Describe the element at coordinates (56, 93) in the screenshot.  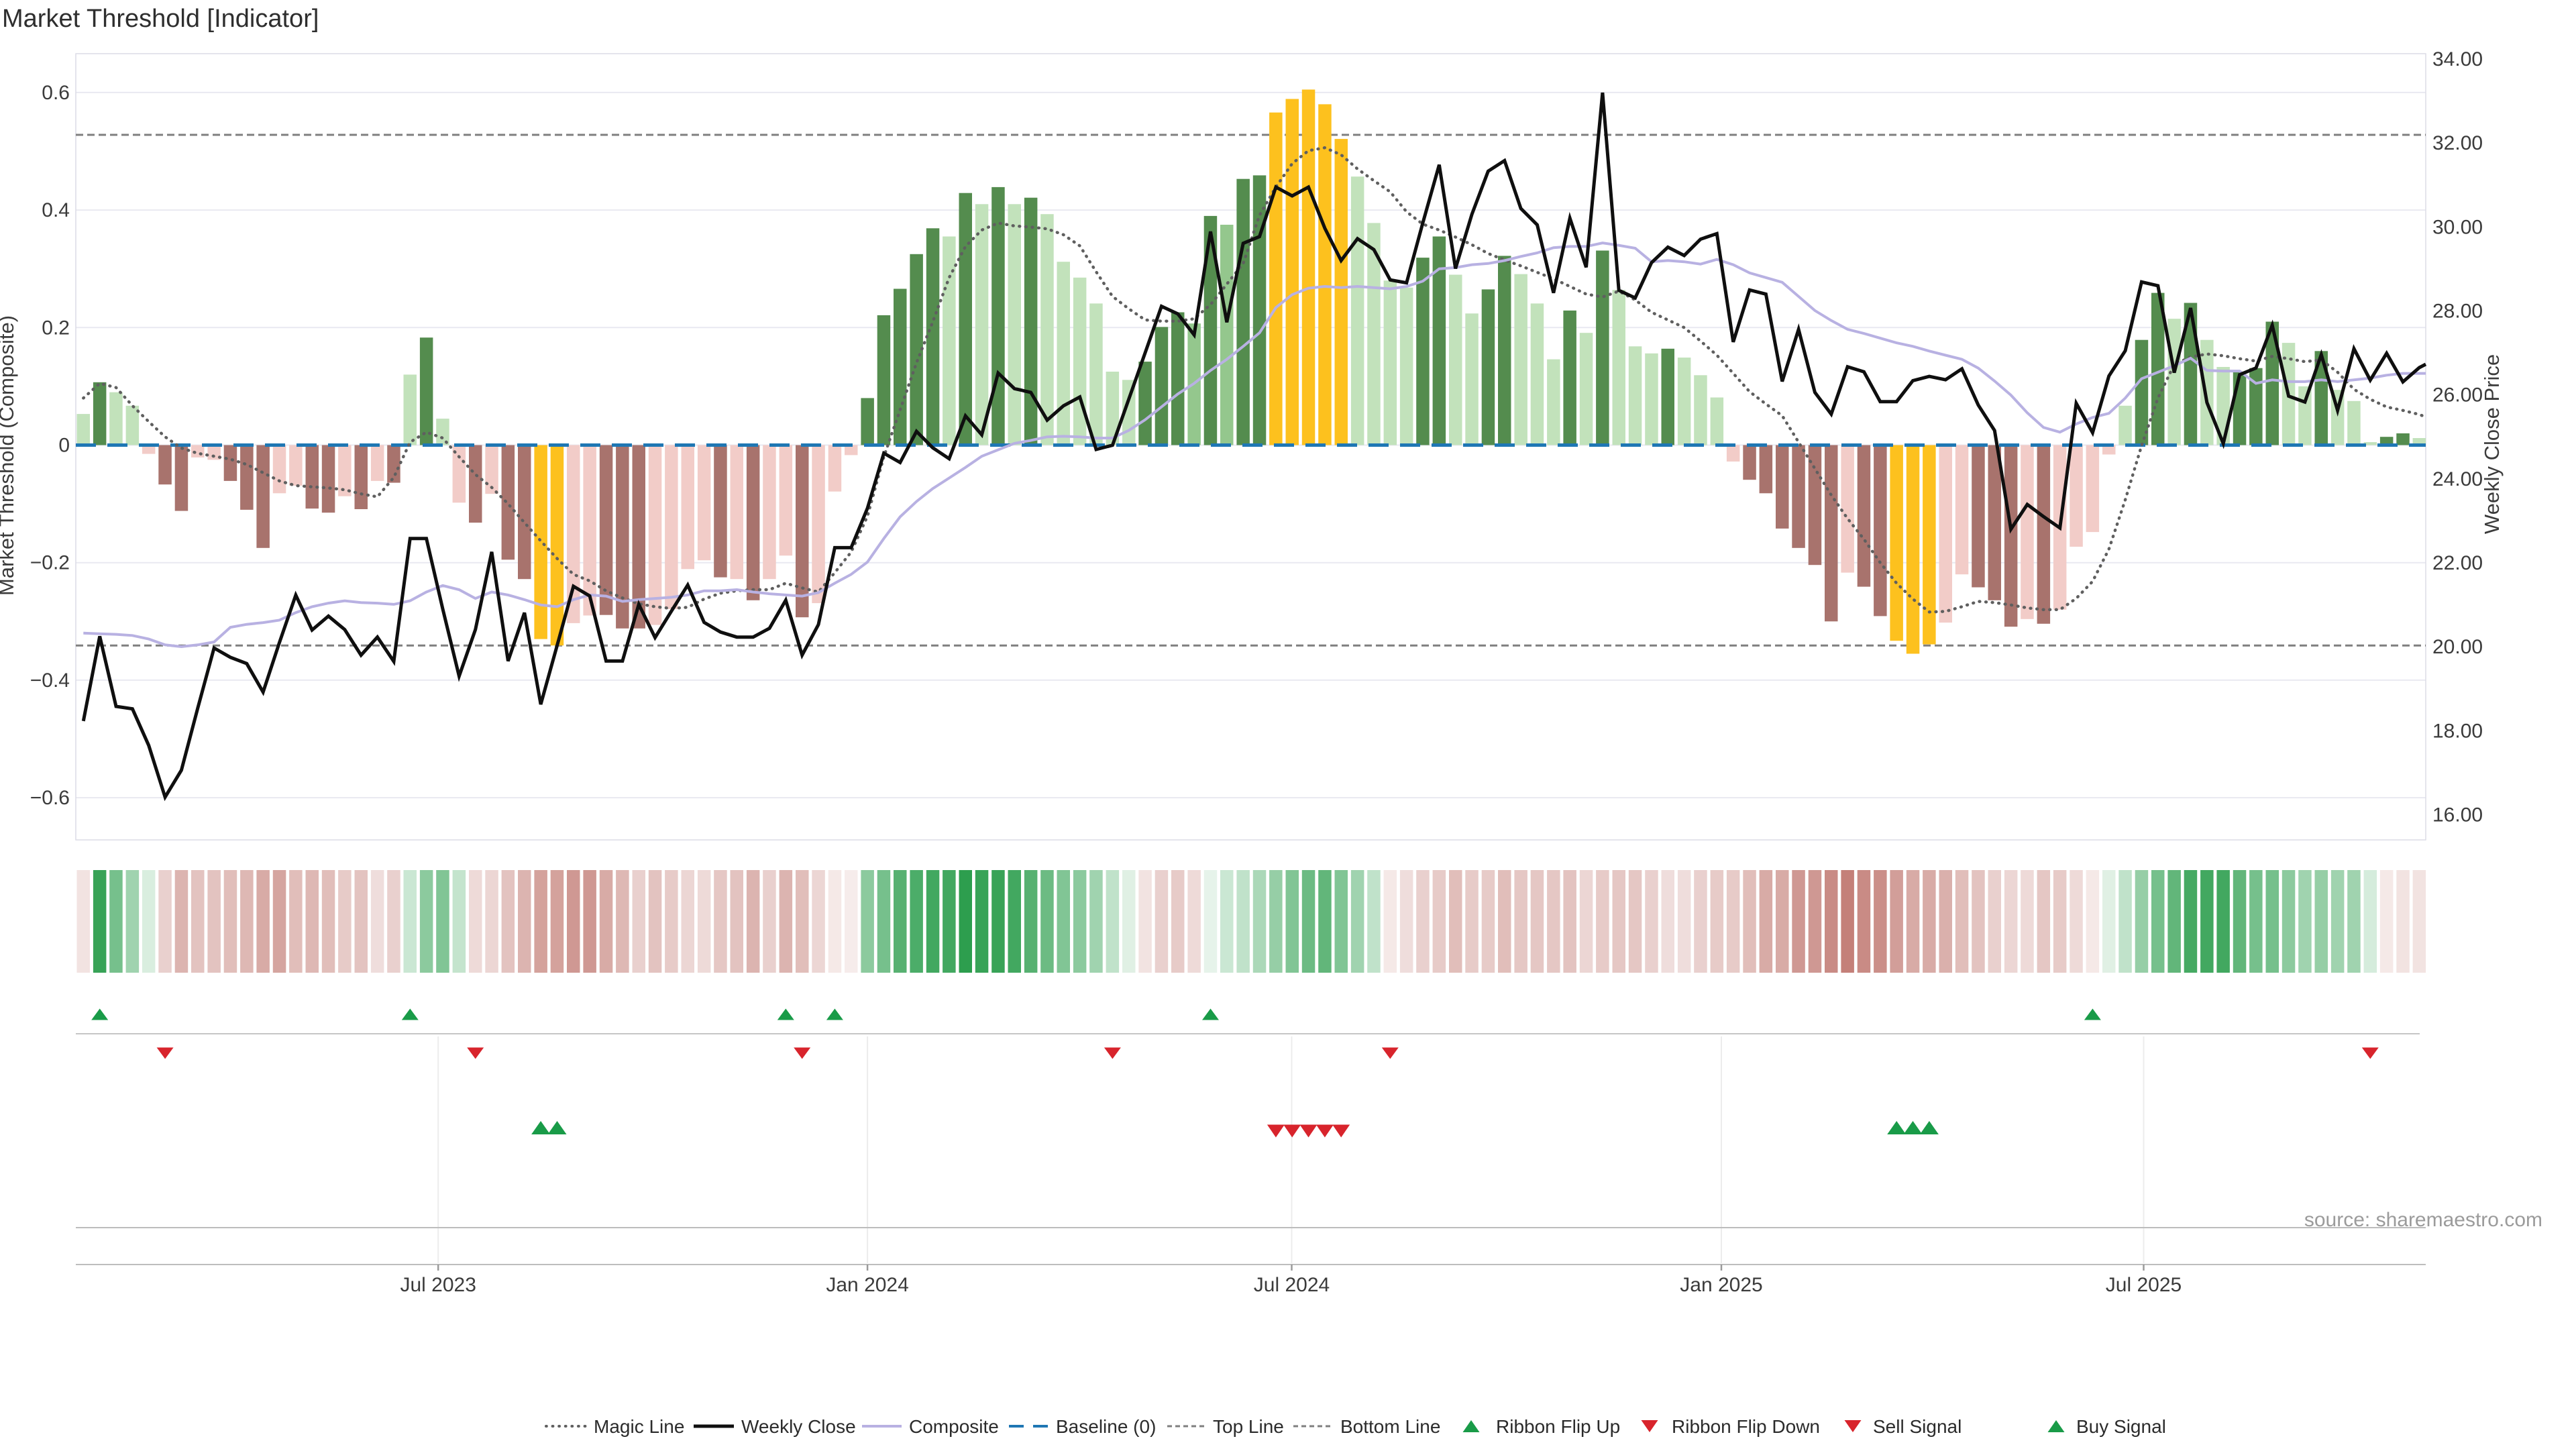
I see `svg-text: 0.6` at that location.